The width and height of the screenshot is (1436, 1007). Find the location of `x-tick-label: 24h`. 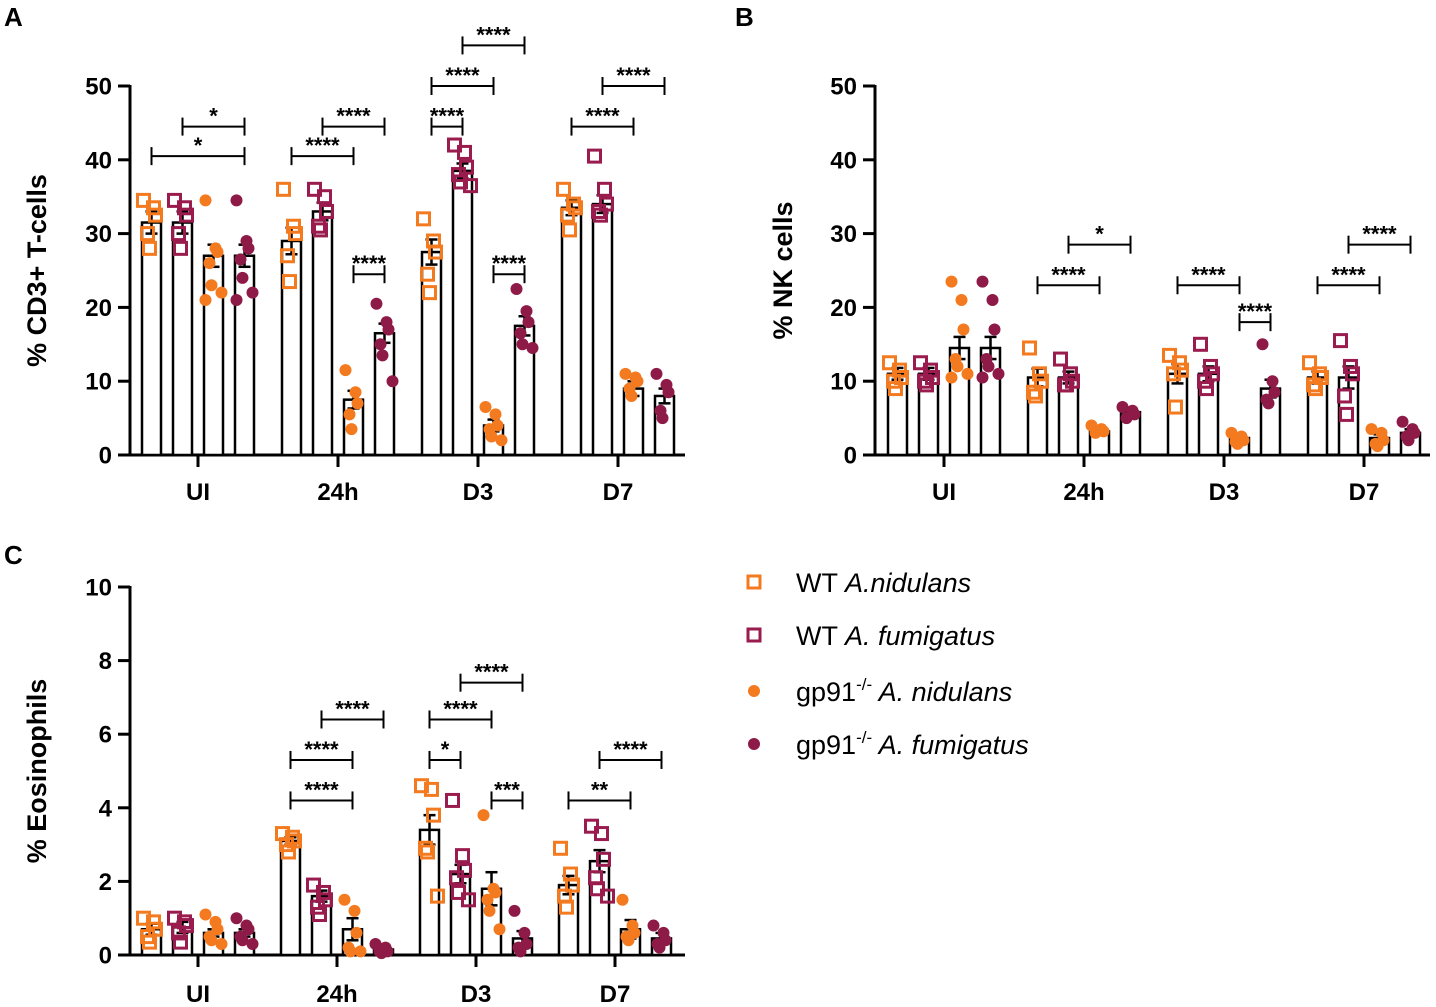

x-tick-label: 24h is located at coordinates (1083, 492).